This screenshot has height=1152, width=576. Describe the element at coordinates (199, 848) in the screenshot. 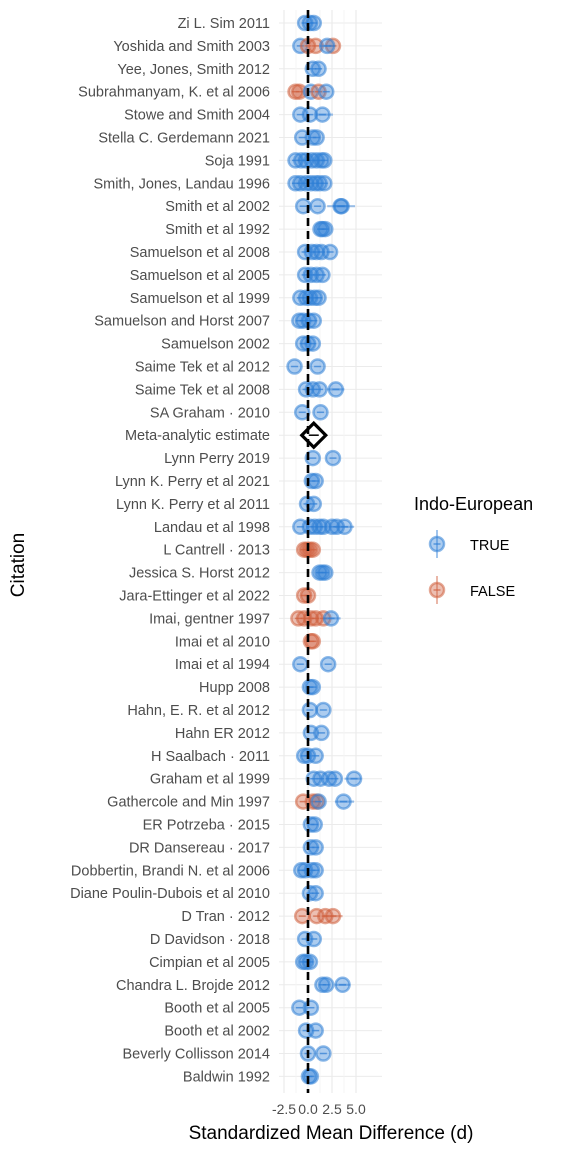

I see `citation-label: DR Dansereau · 2017` at that location.